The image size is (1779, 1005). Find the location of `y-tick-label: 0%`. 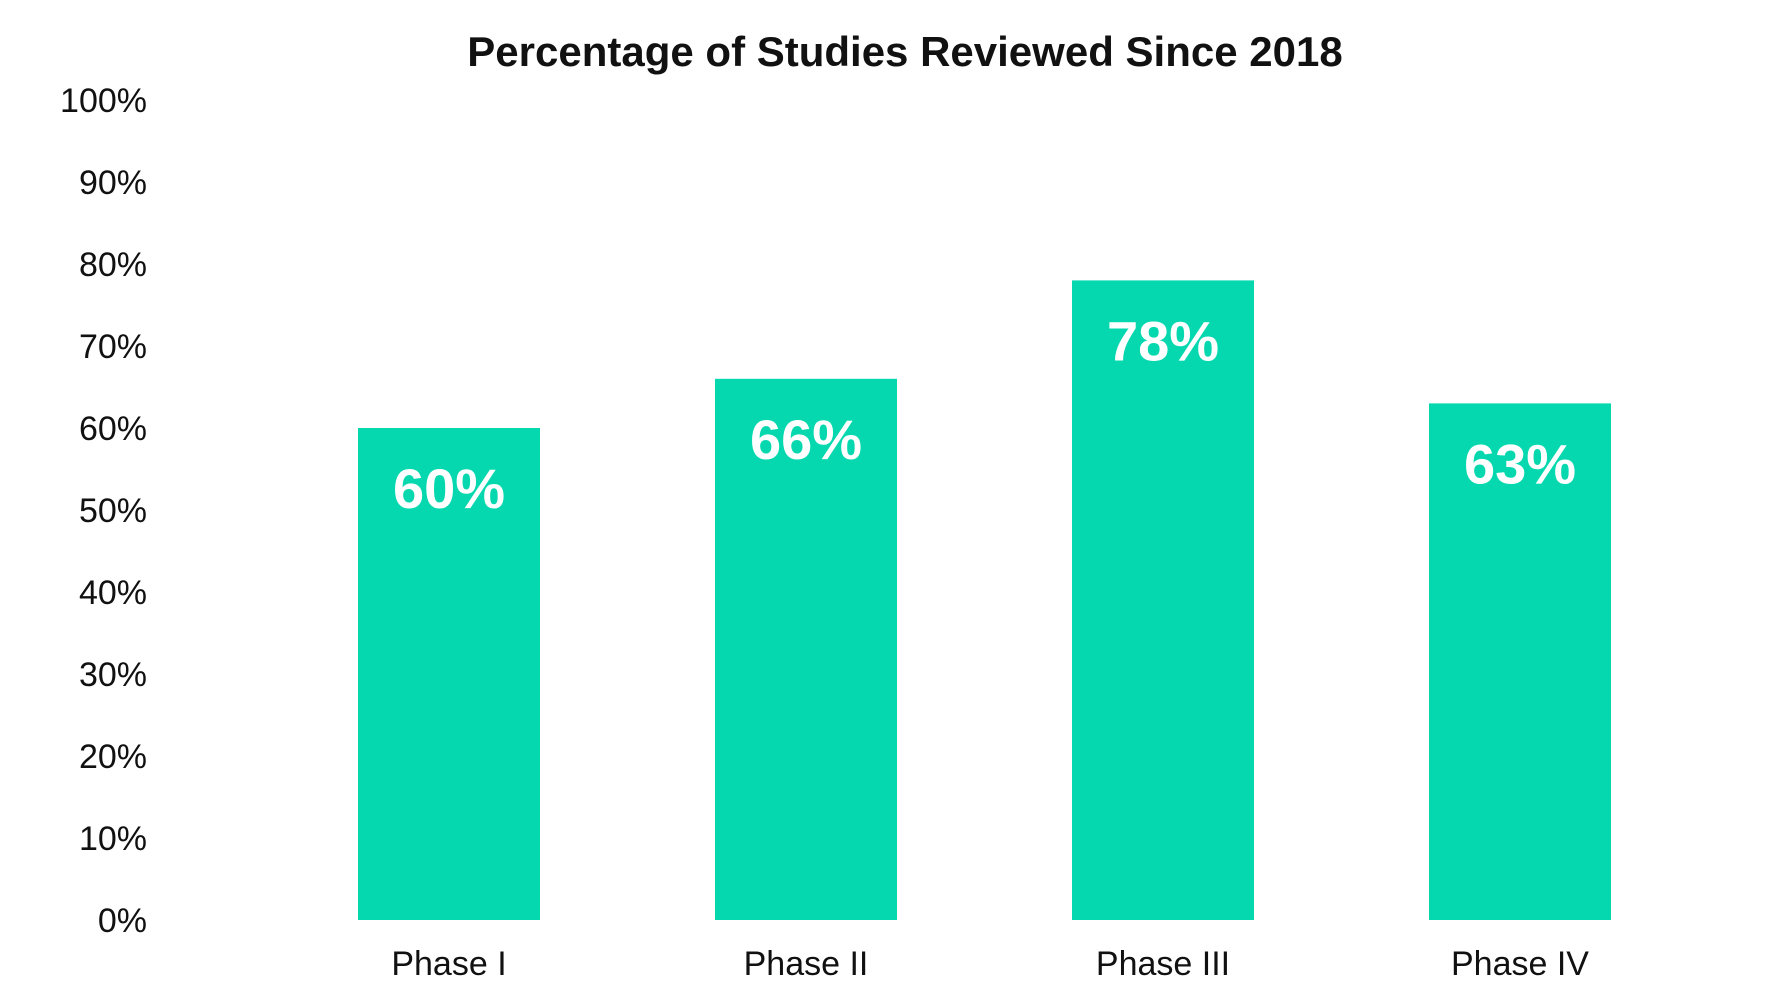

y-tick-label: 0% is located at coordinates (122, 921).